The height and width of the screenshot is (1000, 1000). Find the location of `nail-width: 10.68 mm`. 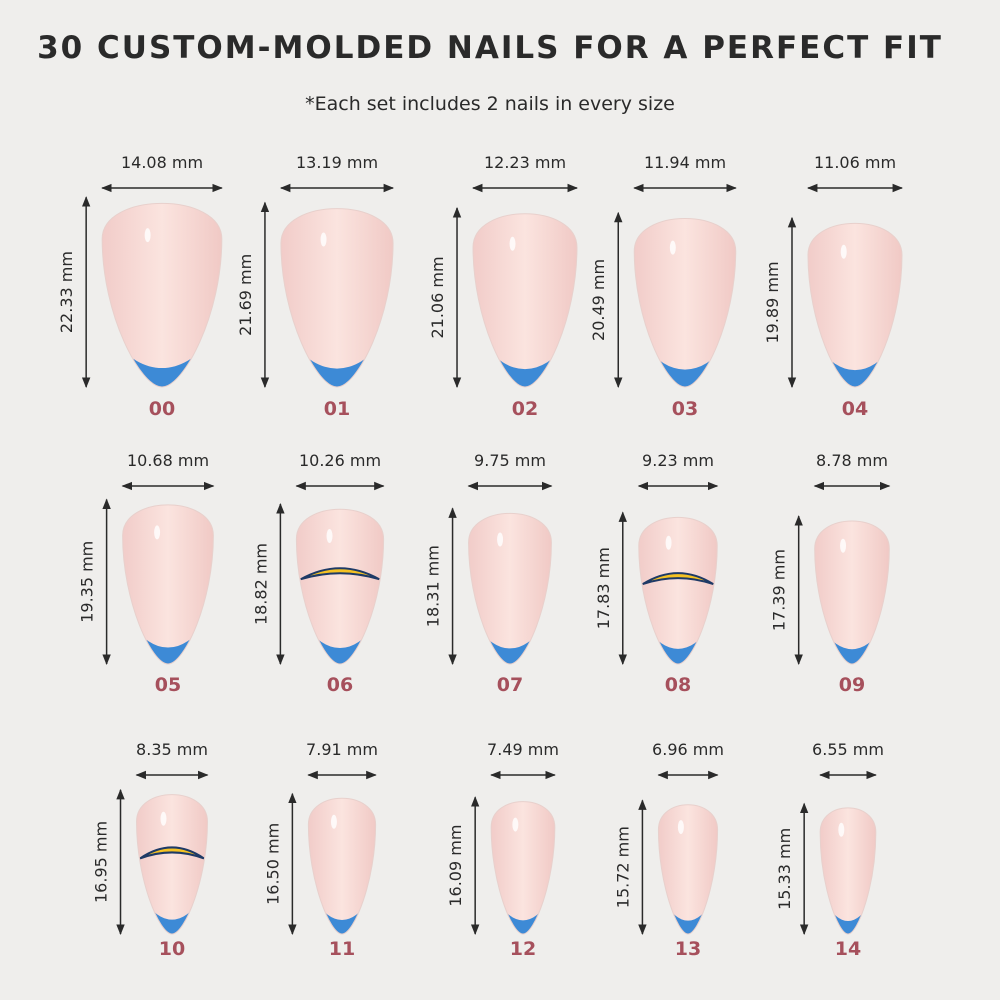

nail-width: 10.68 mm is located at coordinates (168, 460).